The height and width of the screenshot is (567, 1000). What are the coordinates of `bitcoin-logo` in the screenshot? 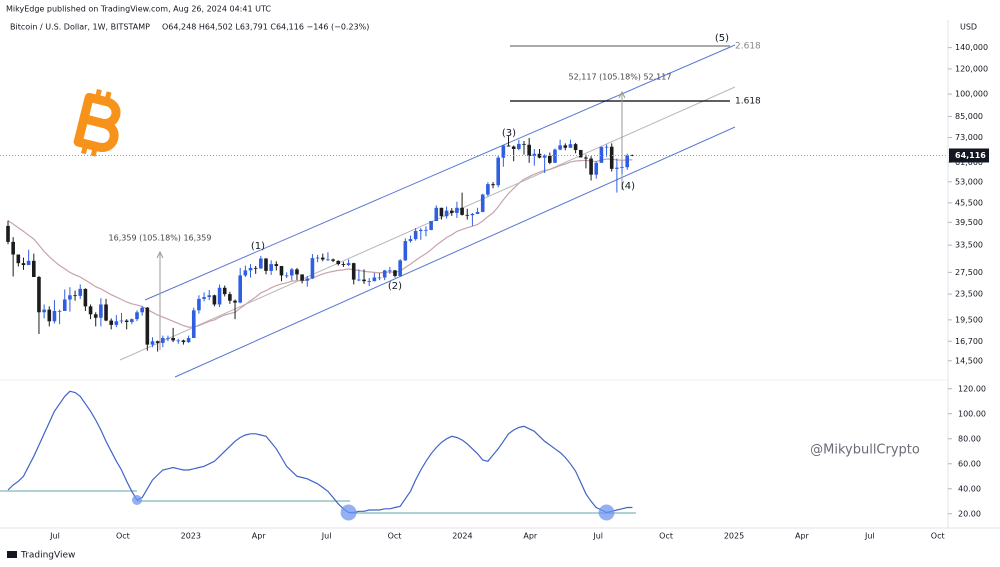 It's located at (97, 122).